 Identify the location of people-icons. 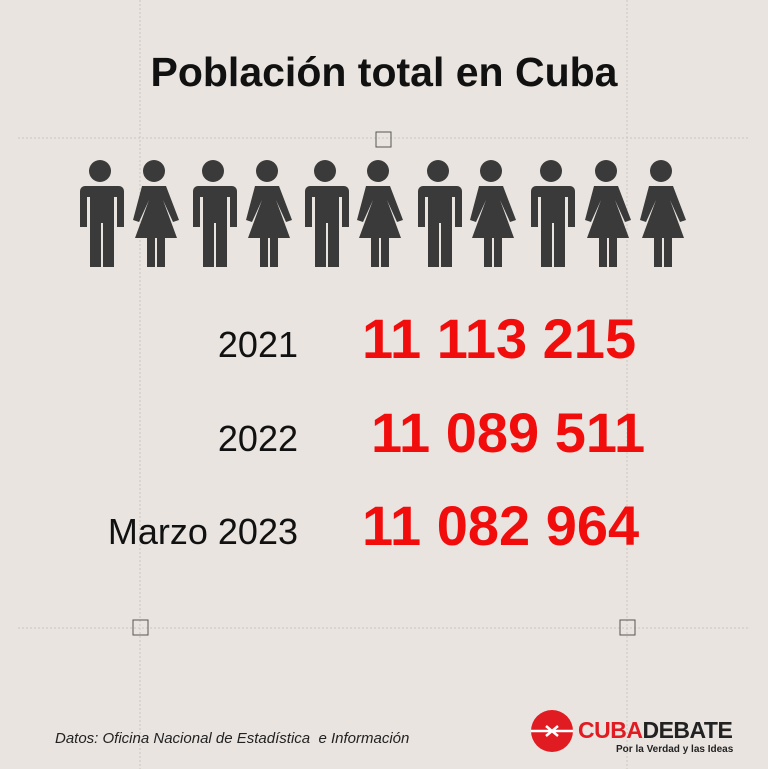
(383, 213).